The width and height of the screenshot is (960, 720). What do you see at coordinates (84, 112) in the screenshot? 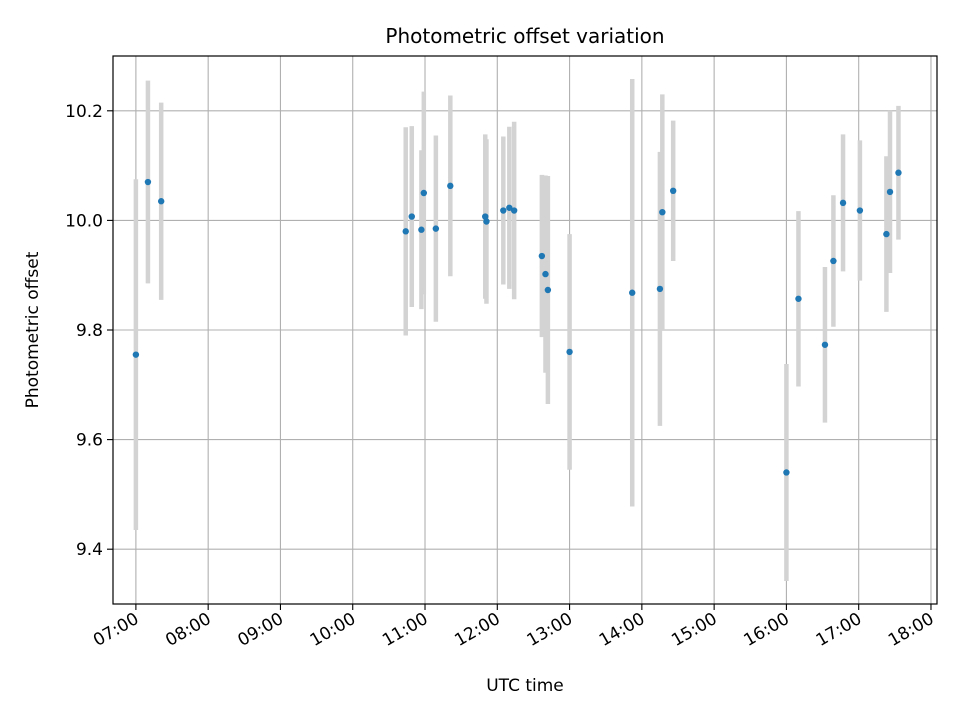
I see `y-tick-label: 10.2` at bounding box center [84, 112].